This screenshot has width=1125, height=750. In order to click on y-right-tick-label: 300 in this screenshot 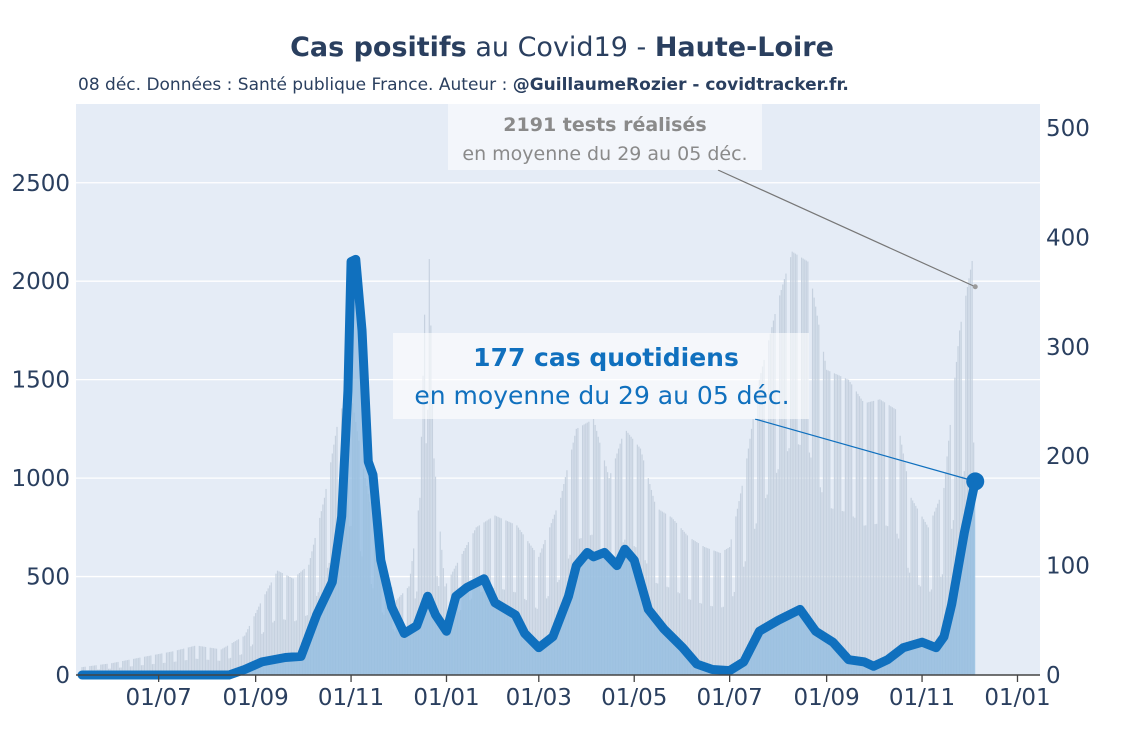, I will do `click(1068, 348)`.